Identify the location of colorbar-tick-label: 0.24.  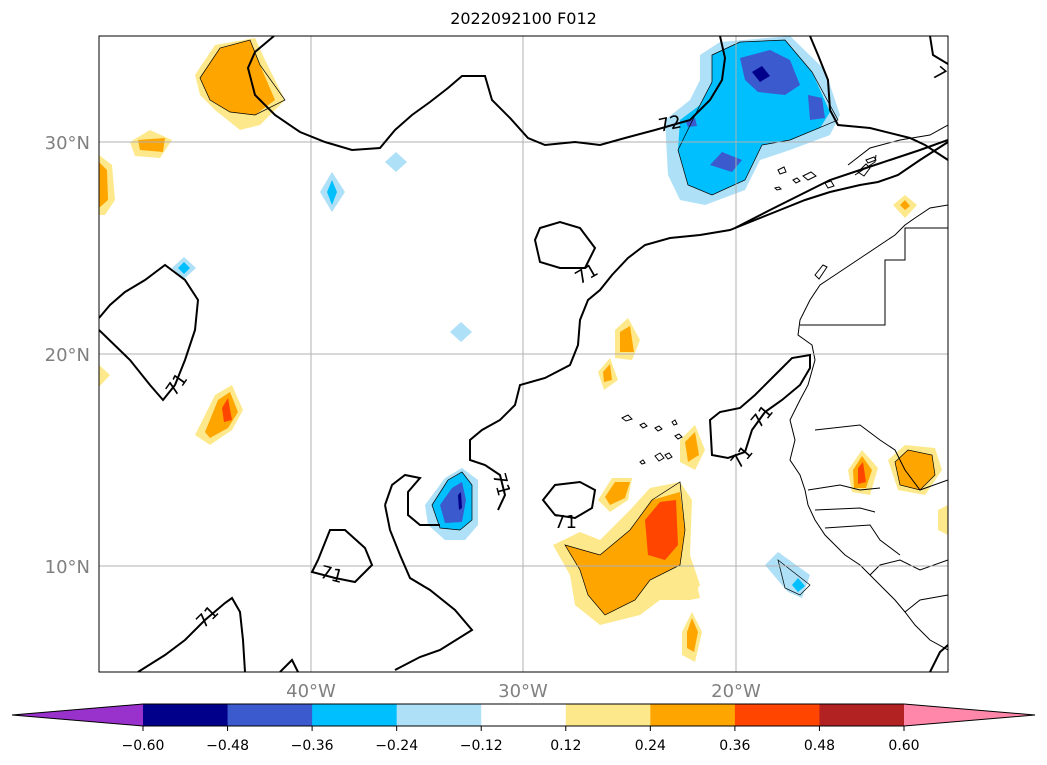
(650, 746).